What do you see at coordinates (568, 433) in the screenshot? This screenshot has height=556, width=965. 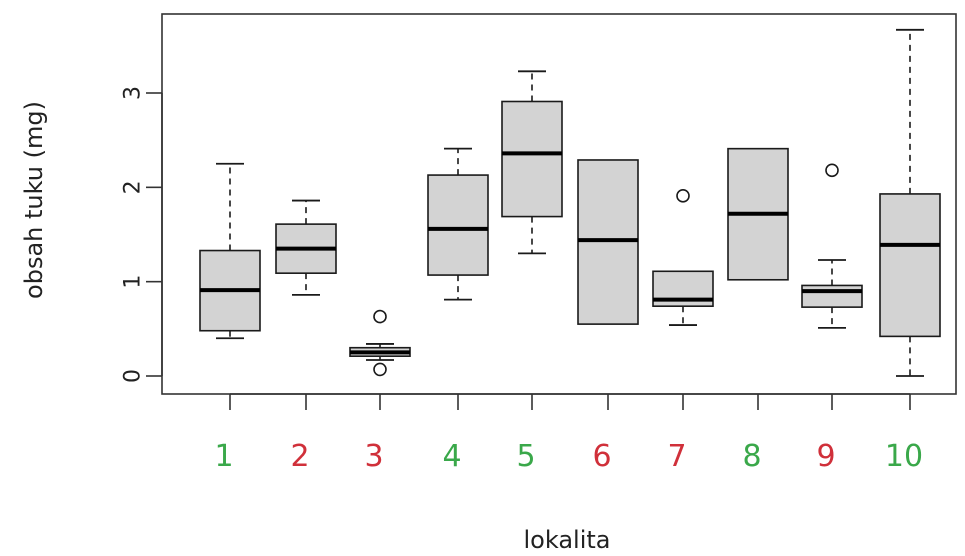 I see `x-axis: 1 2 3 4 5 6 7 8 9 10` at bounding box center [568, 433].